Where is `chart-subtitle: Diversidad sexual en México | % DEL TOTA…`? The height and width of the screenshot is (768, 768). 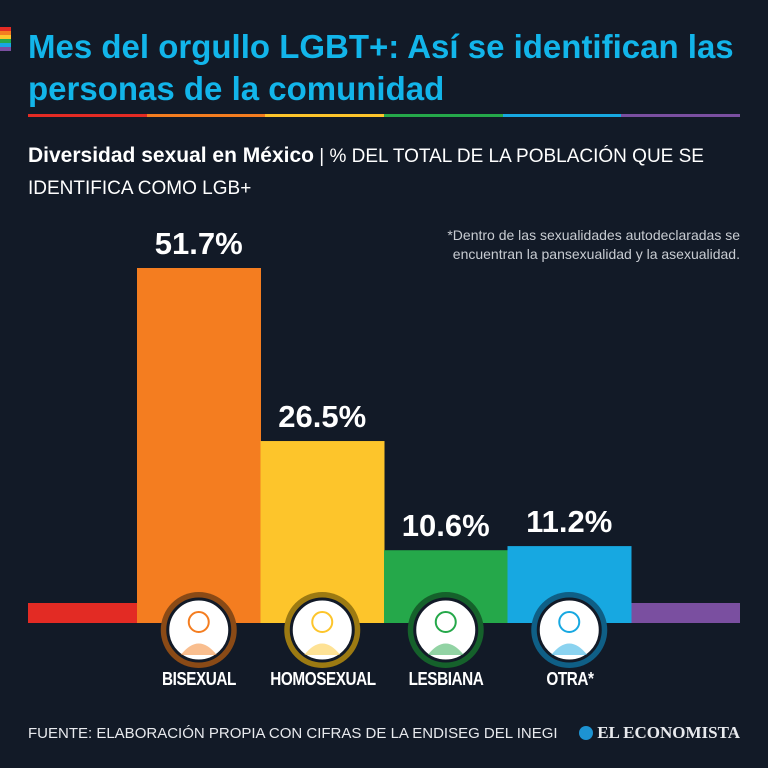
chart-subtitle: Diversidad sexual en México | % DEL TOTA… is located at coordinates (388, 172).